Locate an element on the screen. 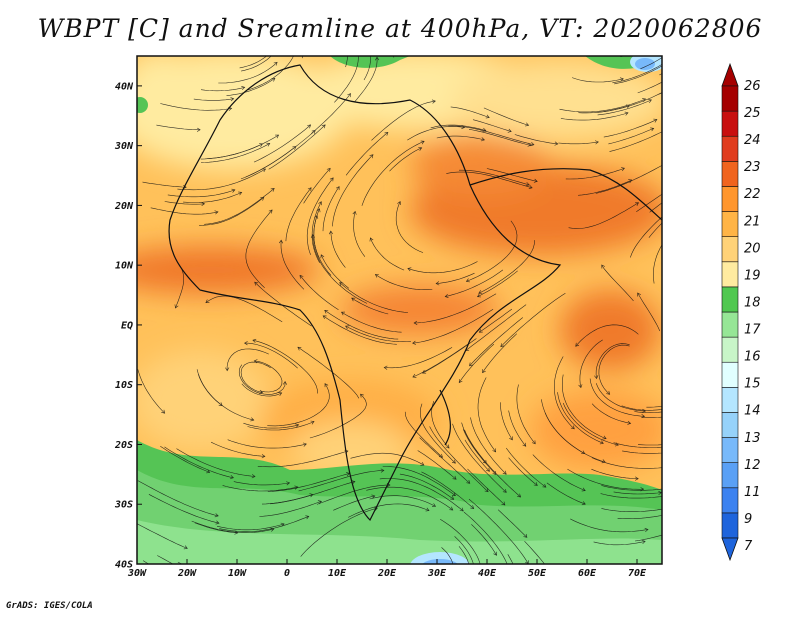  longitude-axis: 30W 20W 10W 0 10E 20E 30E 40E 50E 60E 70E is located at coordinates (387, 569).